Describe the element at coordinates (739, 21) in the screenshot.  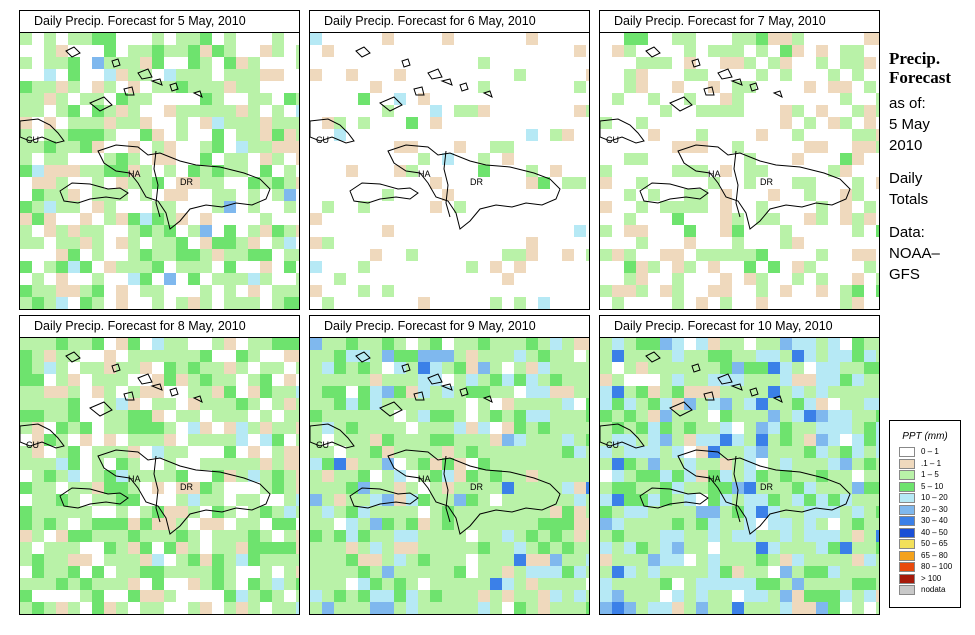
I see `panel-title: Daily Precip. Forecast for 7 May, 2010` at that location.